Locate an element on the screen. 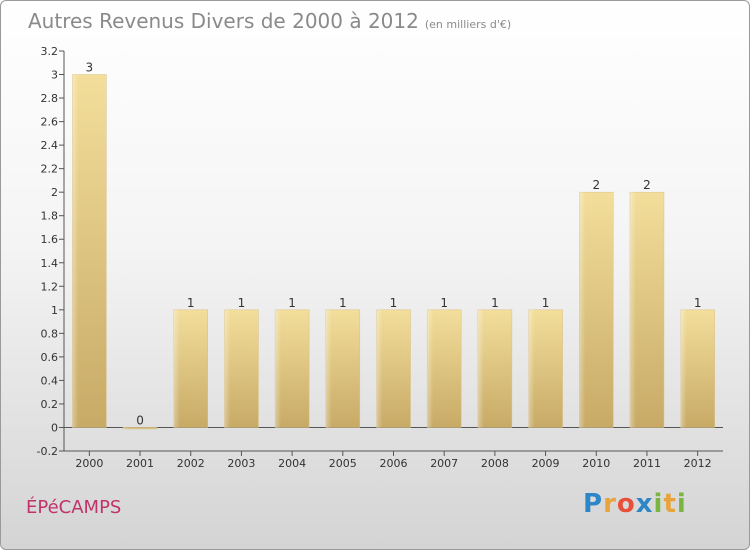  logo-letter: t is located at coordinates (670, 504).